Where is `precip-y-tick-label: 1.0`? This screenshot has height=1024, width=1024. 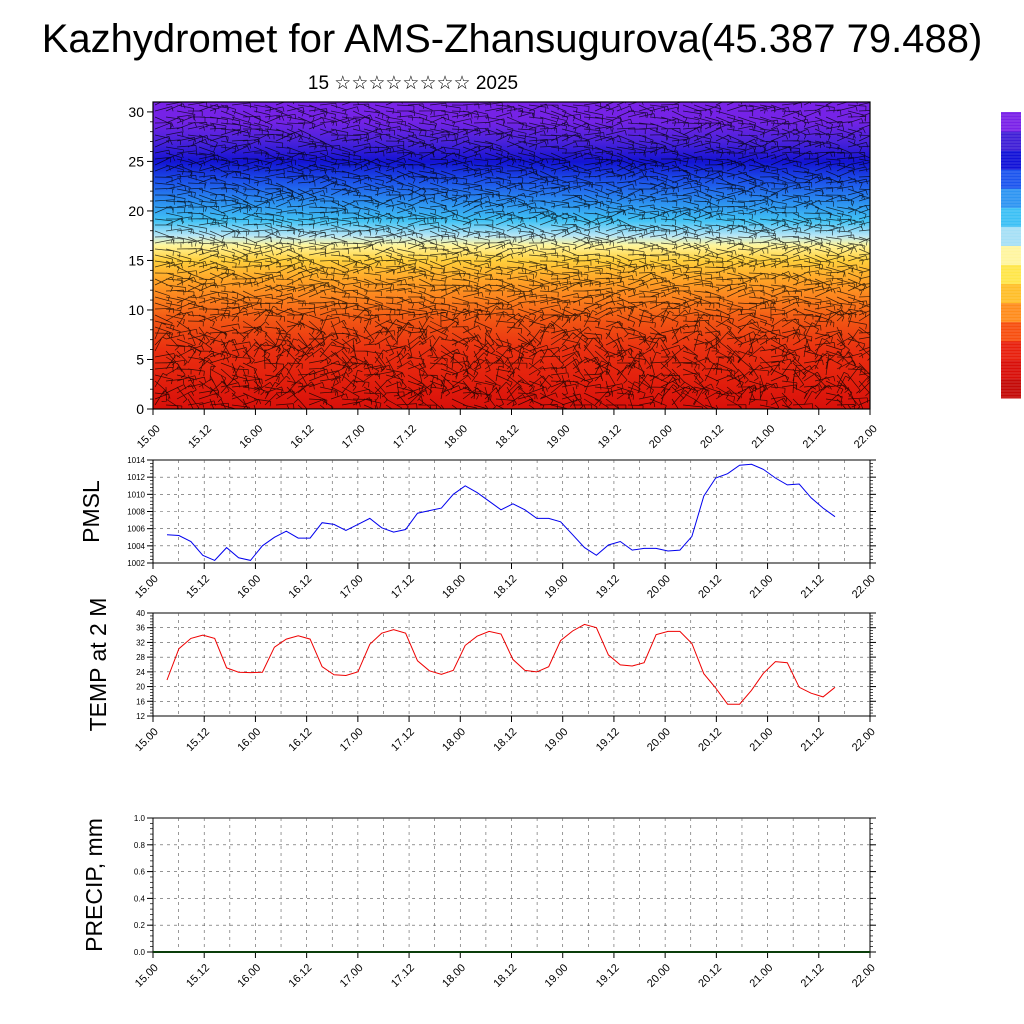 precip-y-tick-label: 1.0 is located at coordinates (140, 818).